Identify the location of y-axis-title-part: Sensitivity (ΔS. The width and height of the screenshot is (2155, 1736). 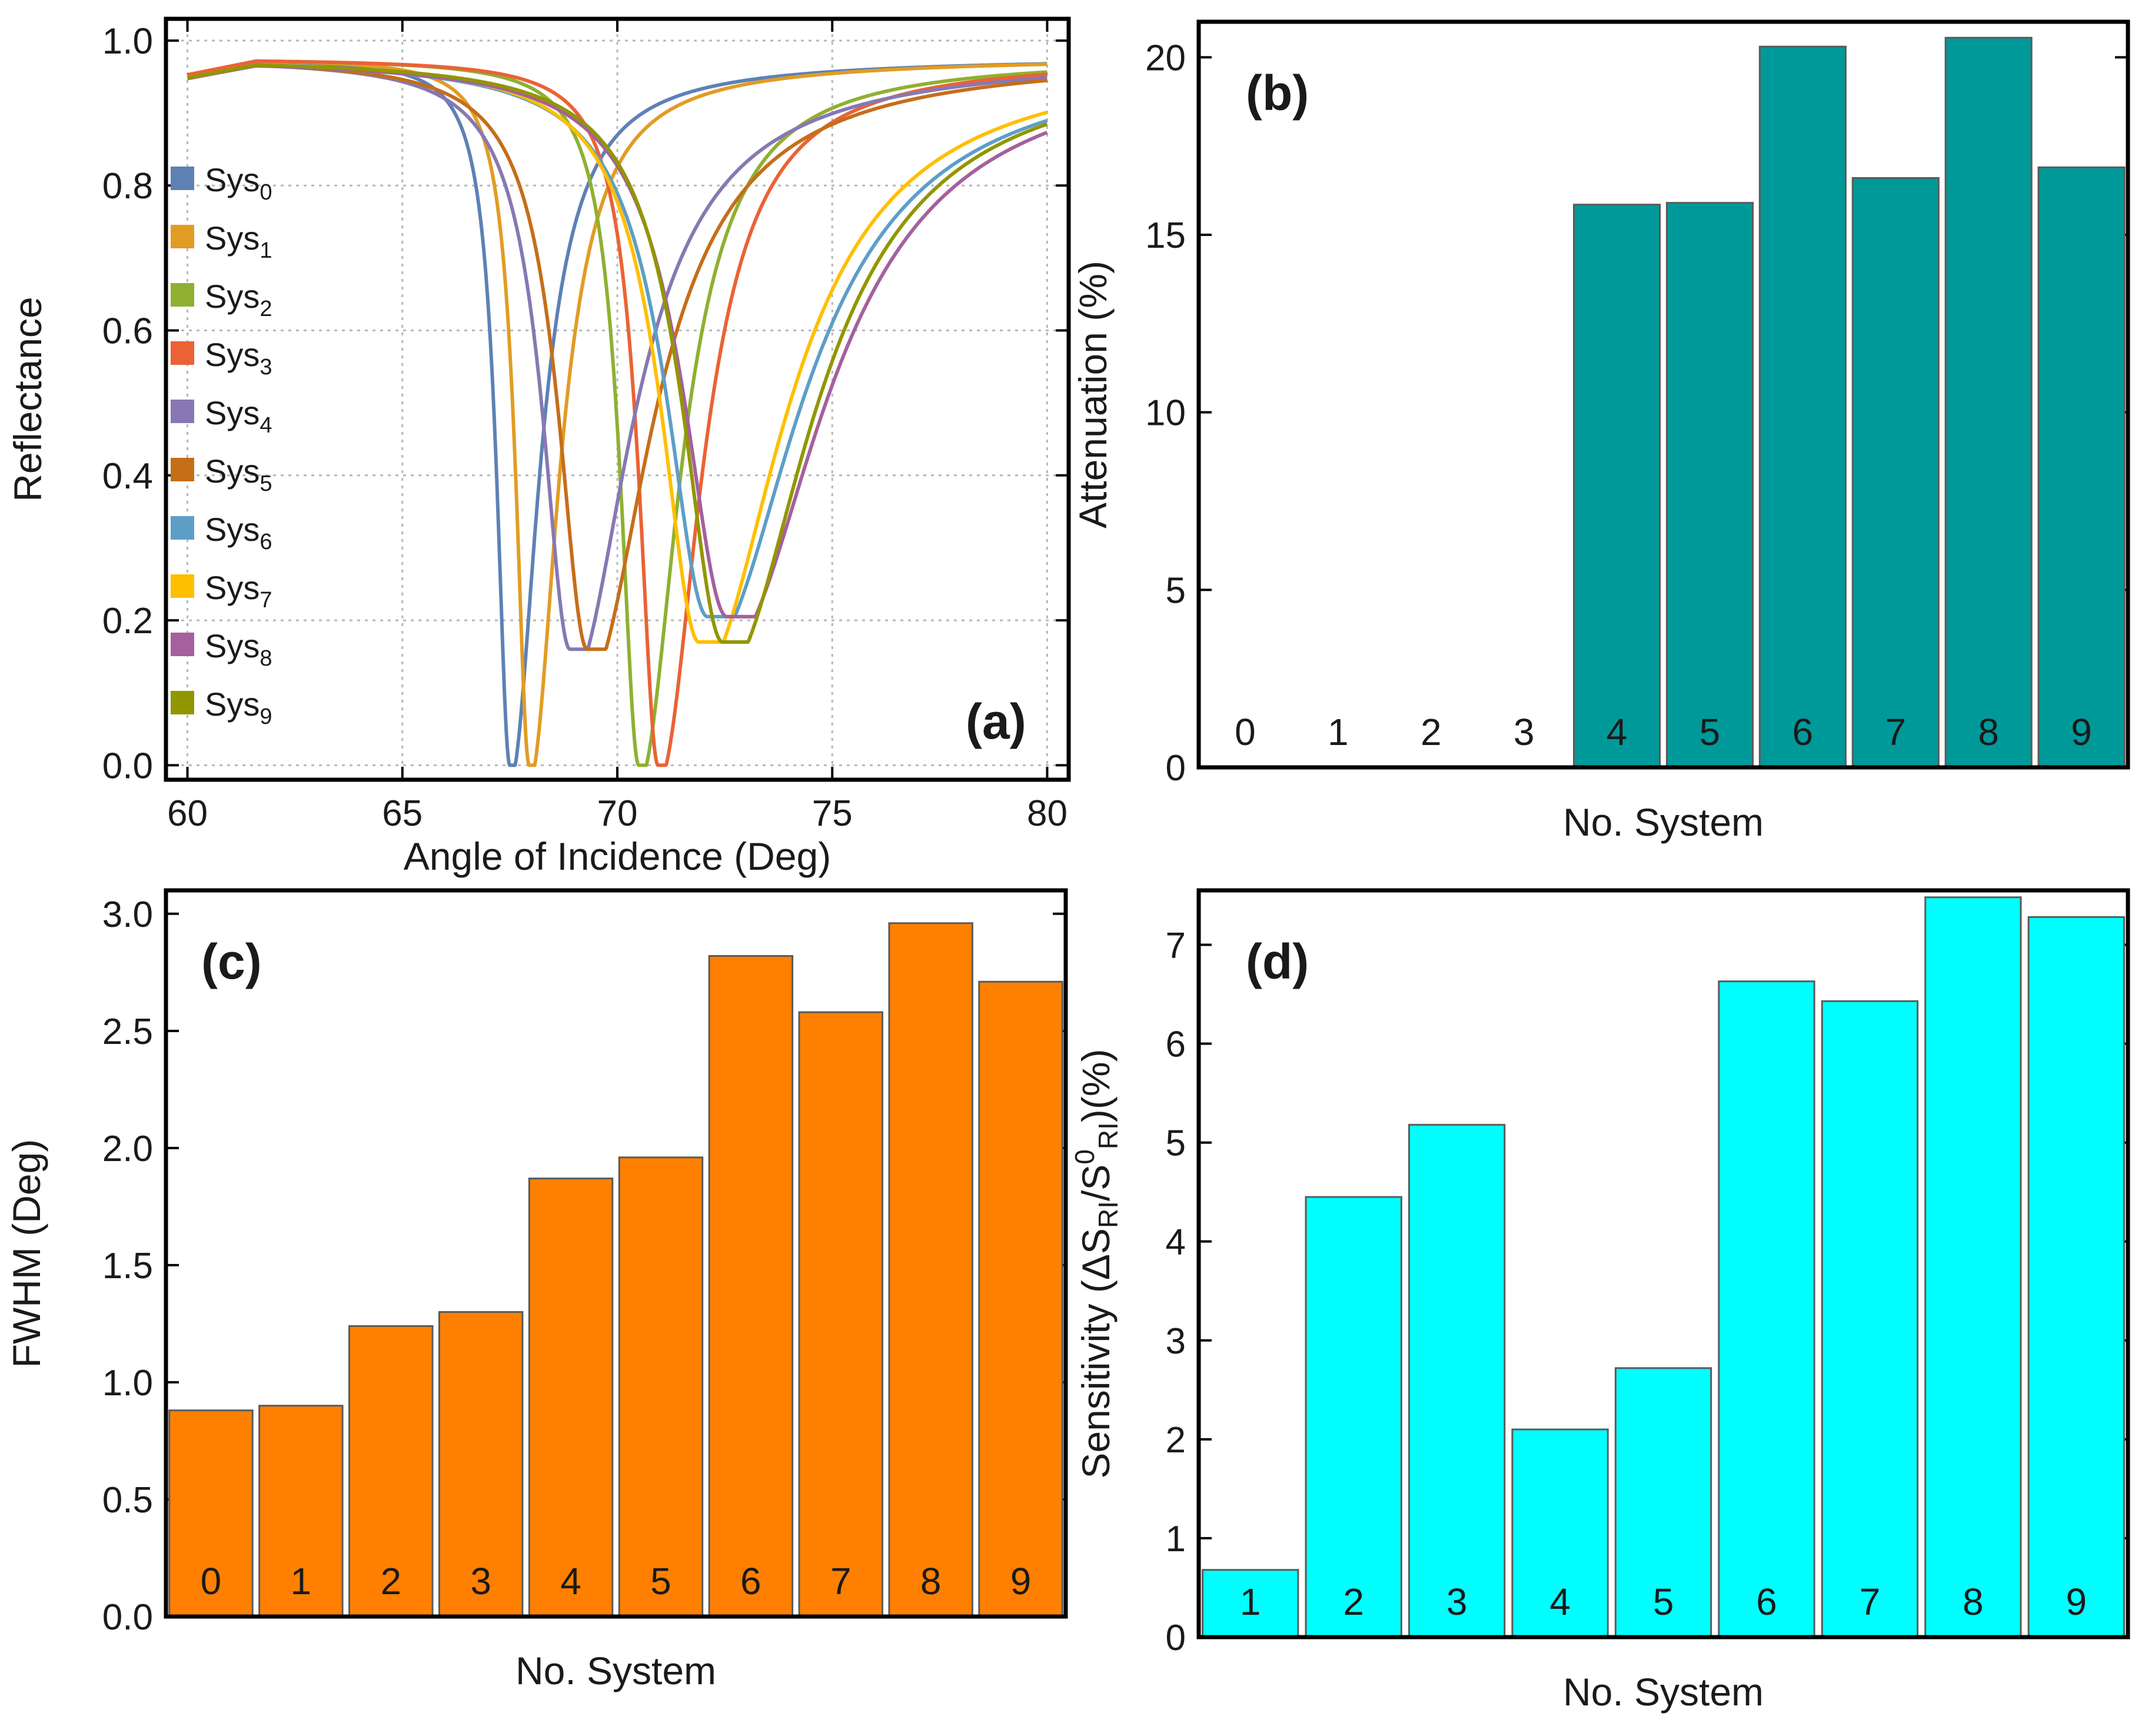
(1096, 1354).